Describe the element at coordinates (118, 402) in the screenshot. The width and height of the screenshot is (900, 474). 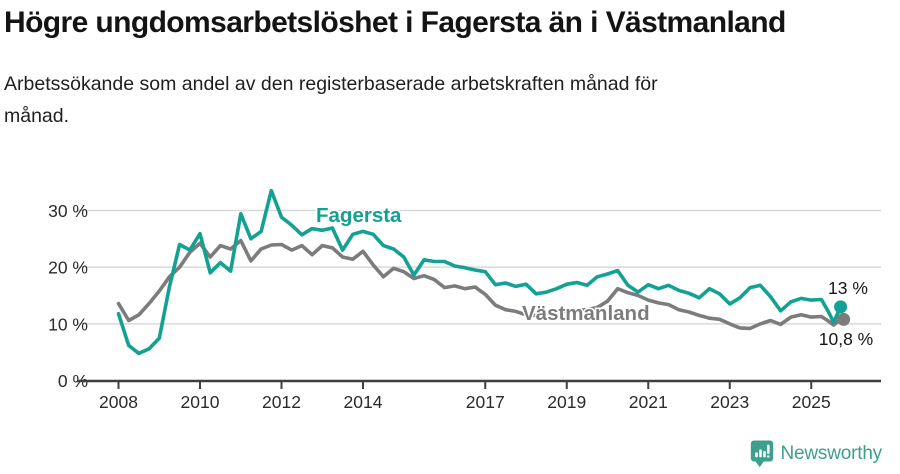
I see `x-axis-label-2008: 2008` at that location.